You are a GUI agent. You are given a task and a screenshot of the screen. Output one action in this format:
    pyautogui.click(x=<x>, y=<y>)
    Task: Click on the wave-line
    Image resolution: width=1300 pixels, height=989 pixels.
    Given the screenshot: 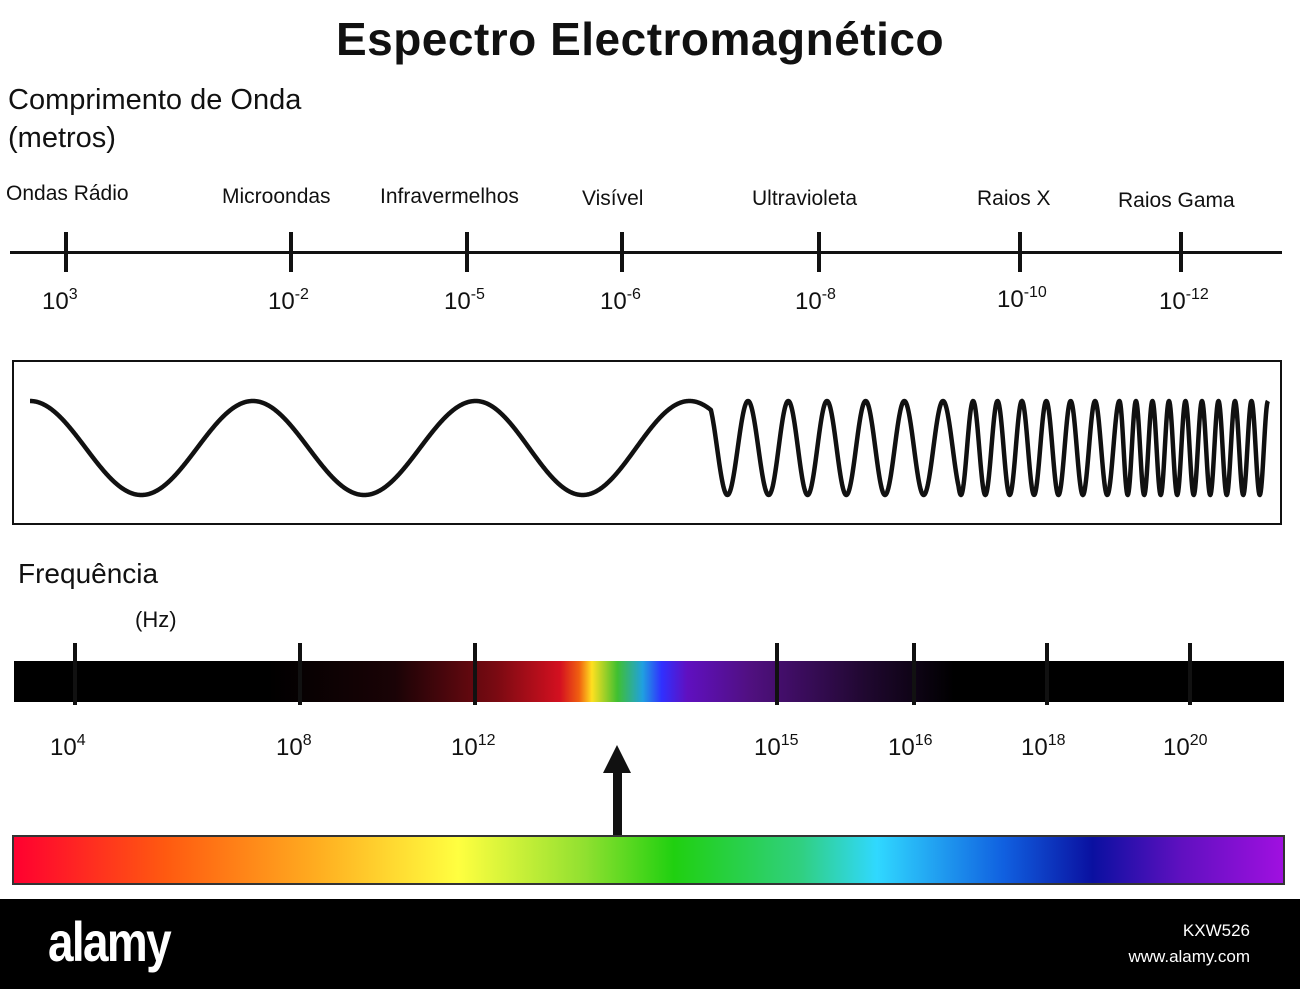 What is the action you would take?
    pyautogui.click(x=649, y=448)
    